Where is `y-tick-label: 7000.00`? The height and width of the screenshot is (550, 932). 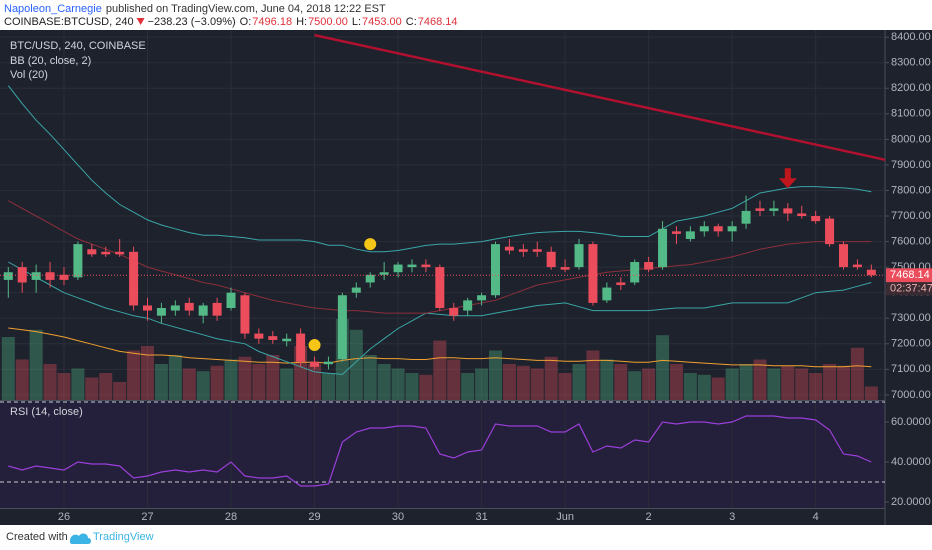 y-tick-label: 7000.00 is located at coordinates (911, 395).